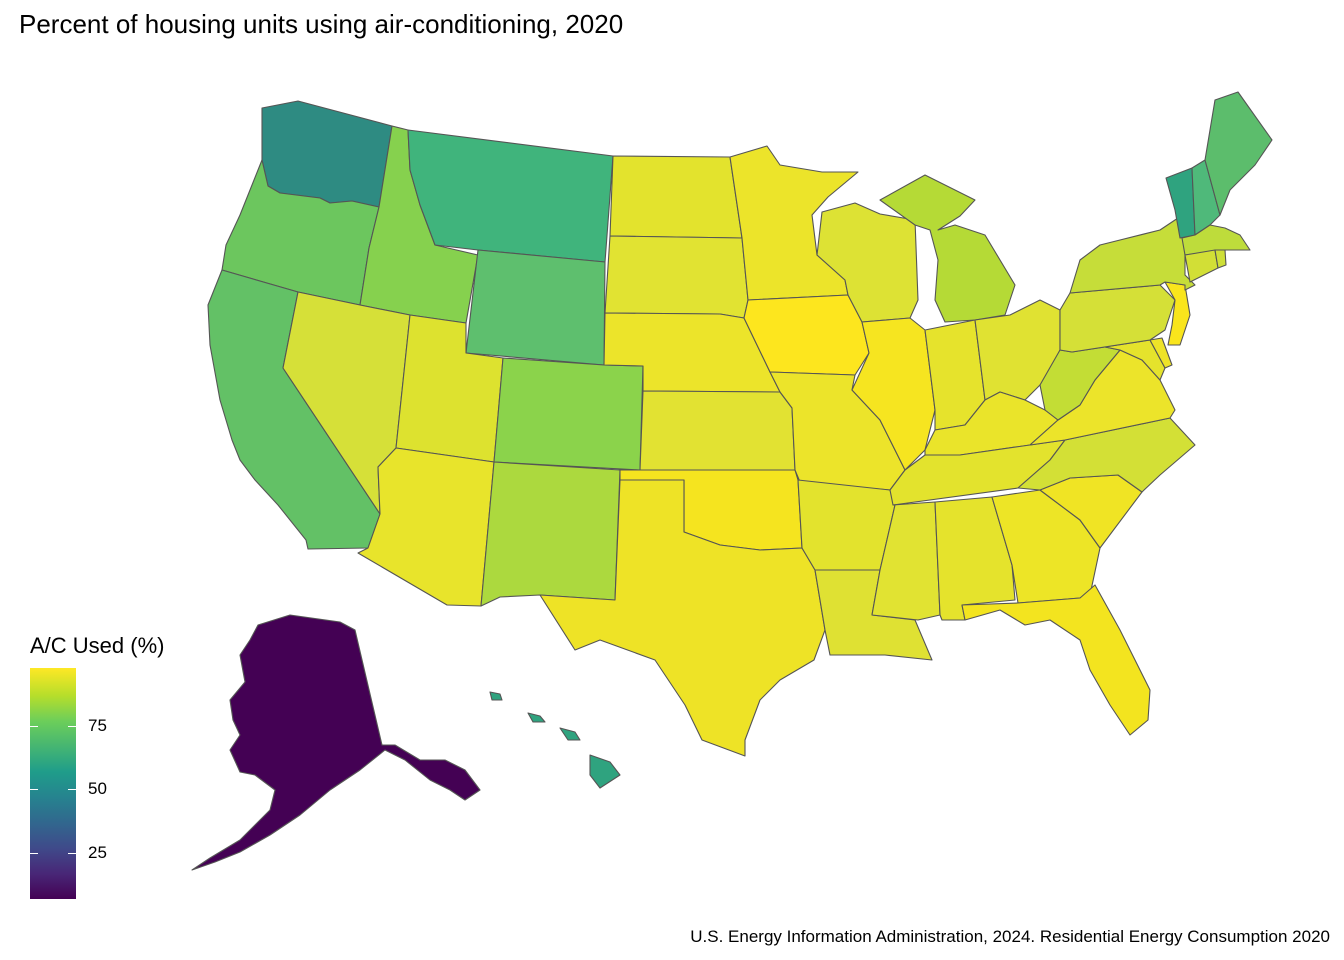 Image resolution: width=1344 pixels, height=960 pixels. Describe the element at coordinates (336, 742) in the screenshot. I see `state-ak` at that location.